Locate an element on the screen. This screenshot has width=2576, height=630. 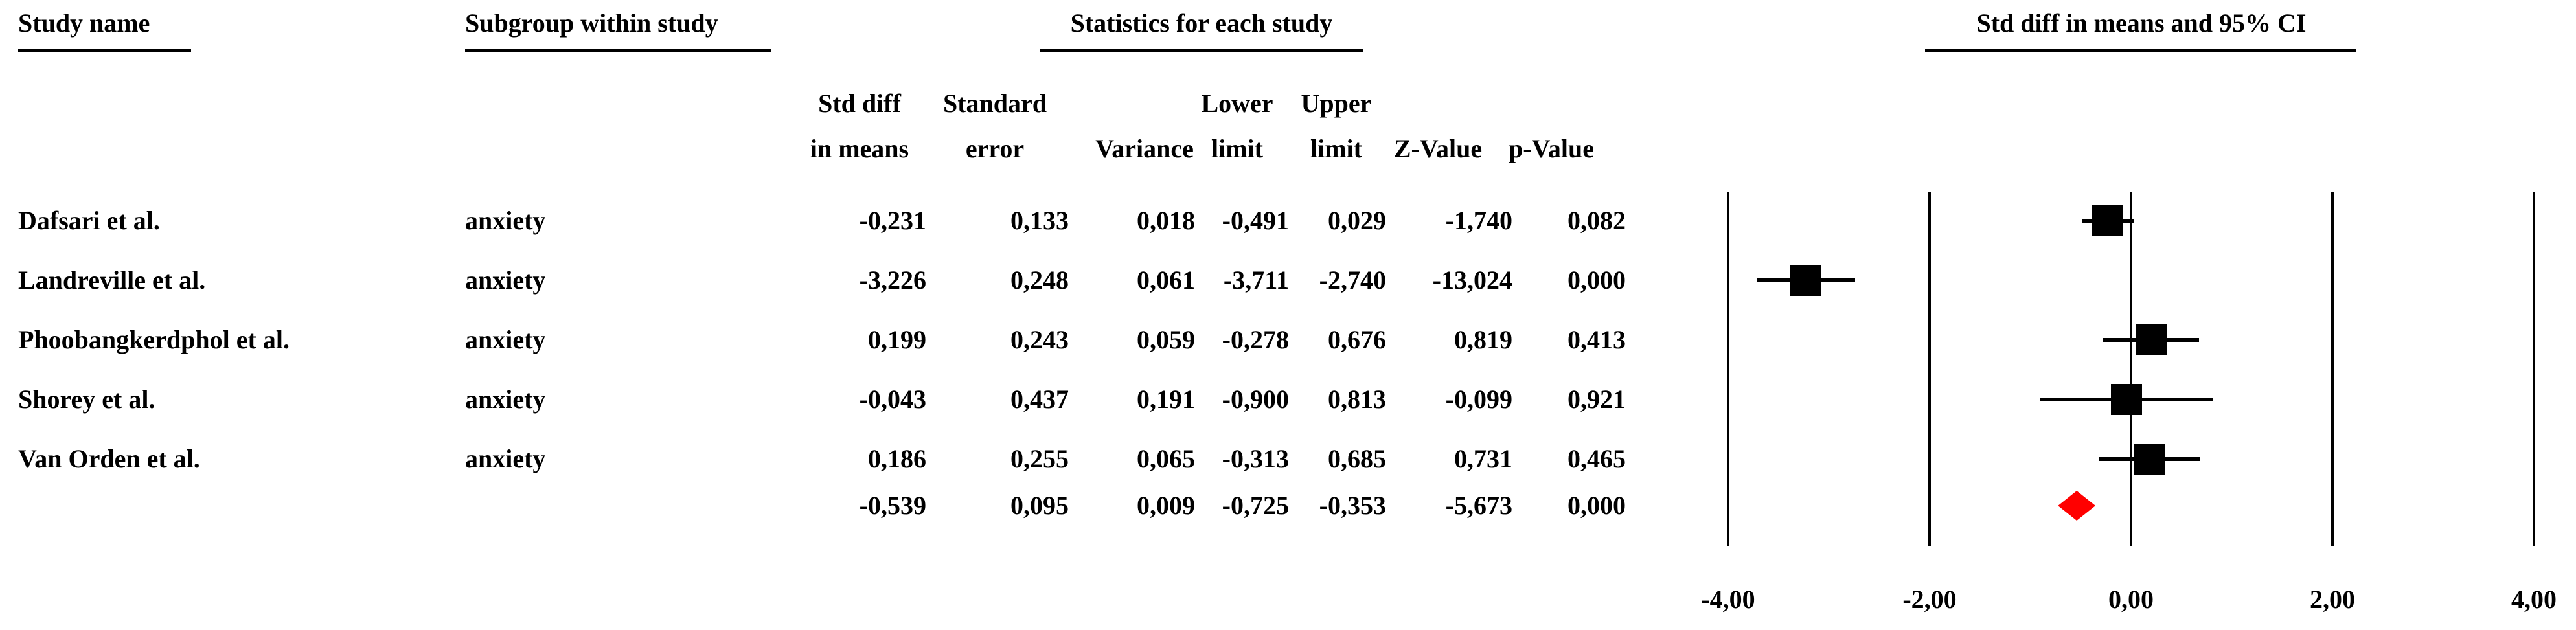
colhead-z-line2: Z-Value is located at coordinates (1438, 148).